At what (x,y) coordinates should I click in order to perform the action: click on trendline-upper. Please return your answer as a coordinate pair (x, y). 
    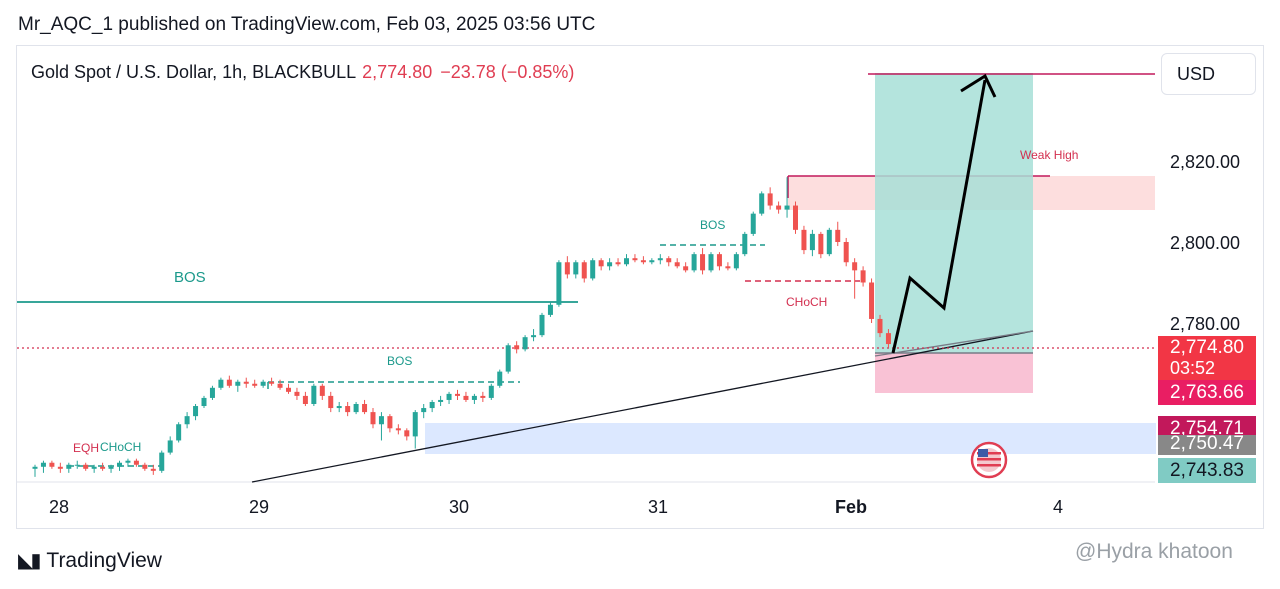
    Looking at the image, I should click on (954, 343).